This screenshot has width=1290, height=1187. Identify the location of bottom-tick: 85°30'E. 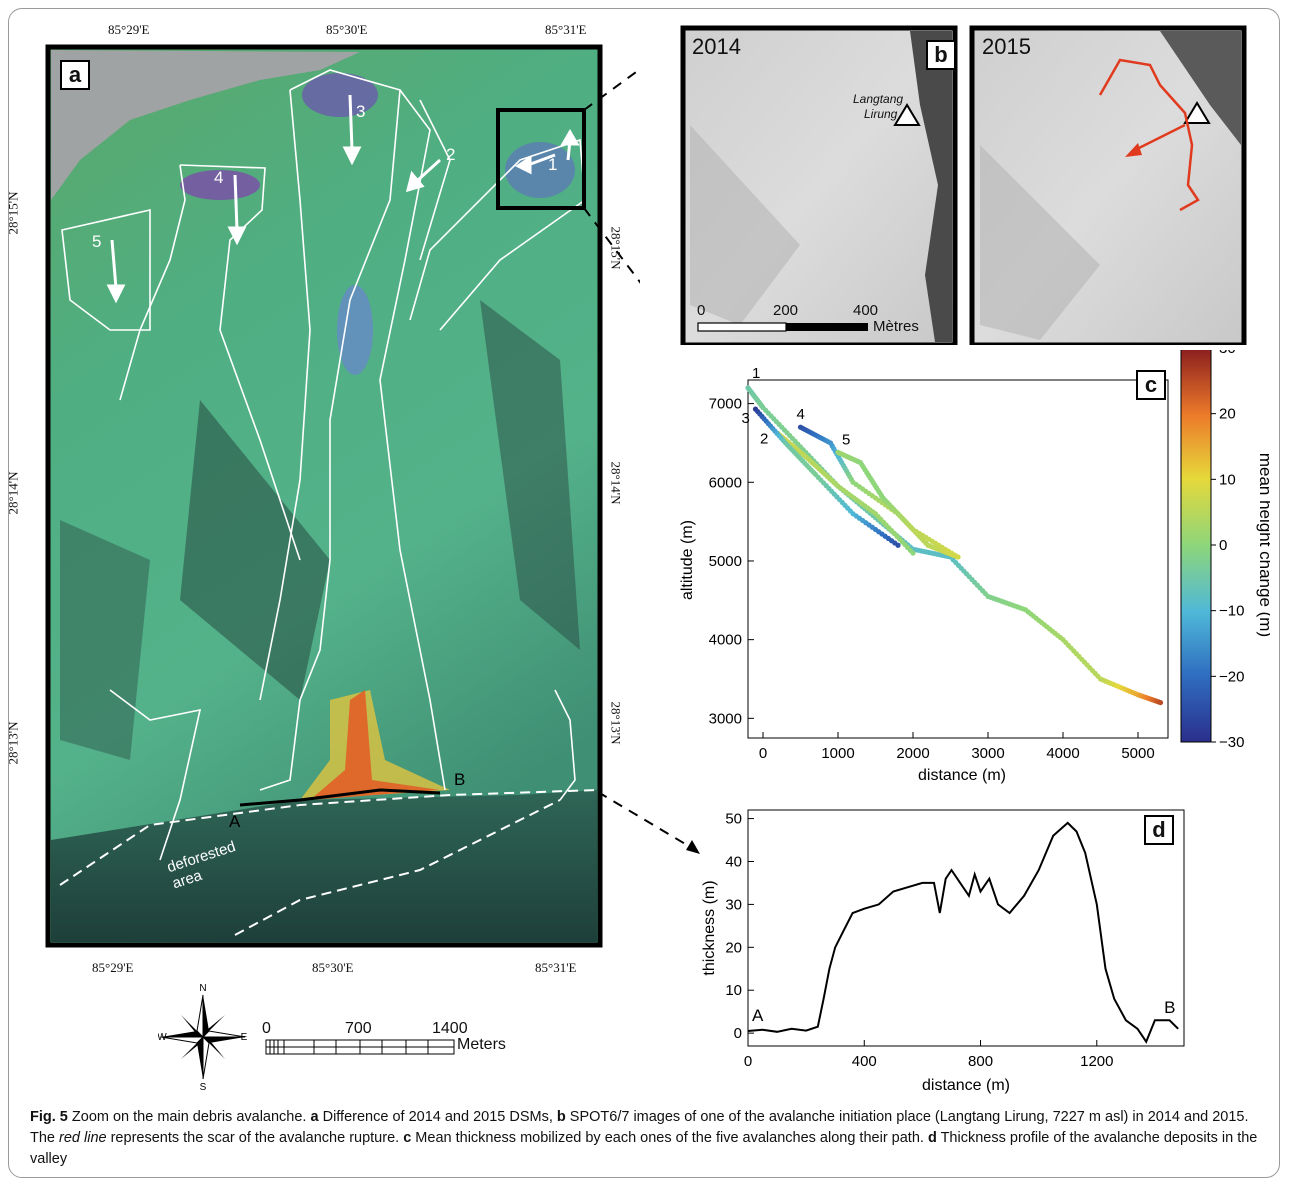
(333, 967).